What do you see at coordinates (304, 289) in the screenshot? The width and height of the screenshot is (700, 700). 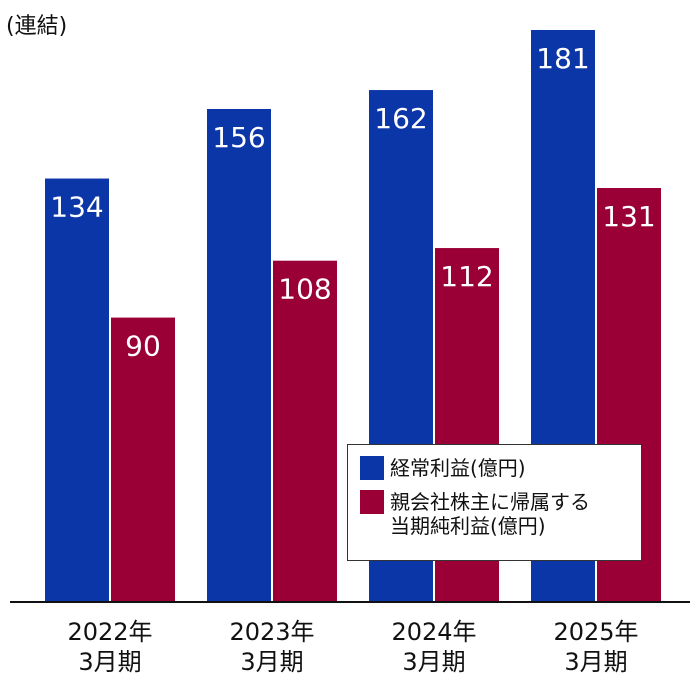 I see `data-label-net-income-2: 108` at bounding box center [304, 289].